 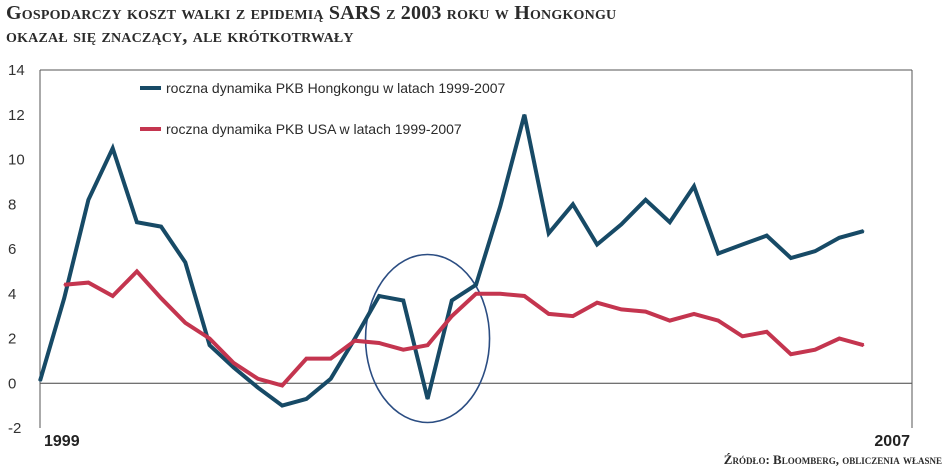 I want to click on title-line-2: okazał się znaczący, ale krótkotrwały, so click(x=180, y=36).